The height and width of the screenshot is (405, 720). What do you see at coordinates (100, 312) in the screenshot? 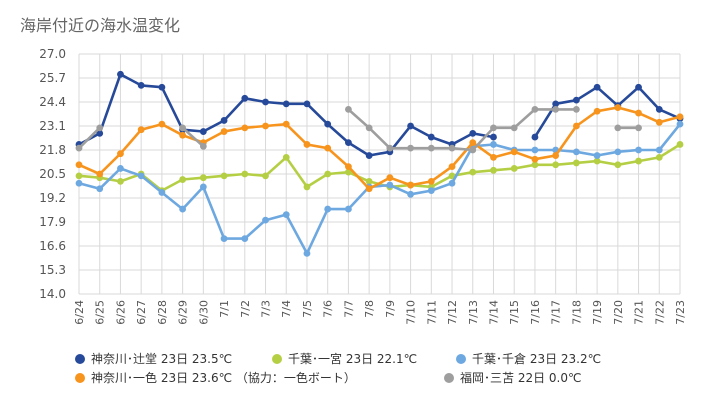
I see `x-tick-label: 6/25` at bounding box center [100, 312].